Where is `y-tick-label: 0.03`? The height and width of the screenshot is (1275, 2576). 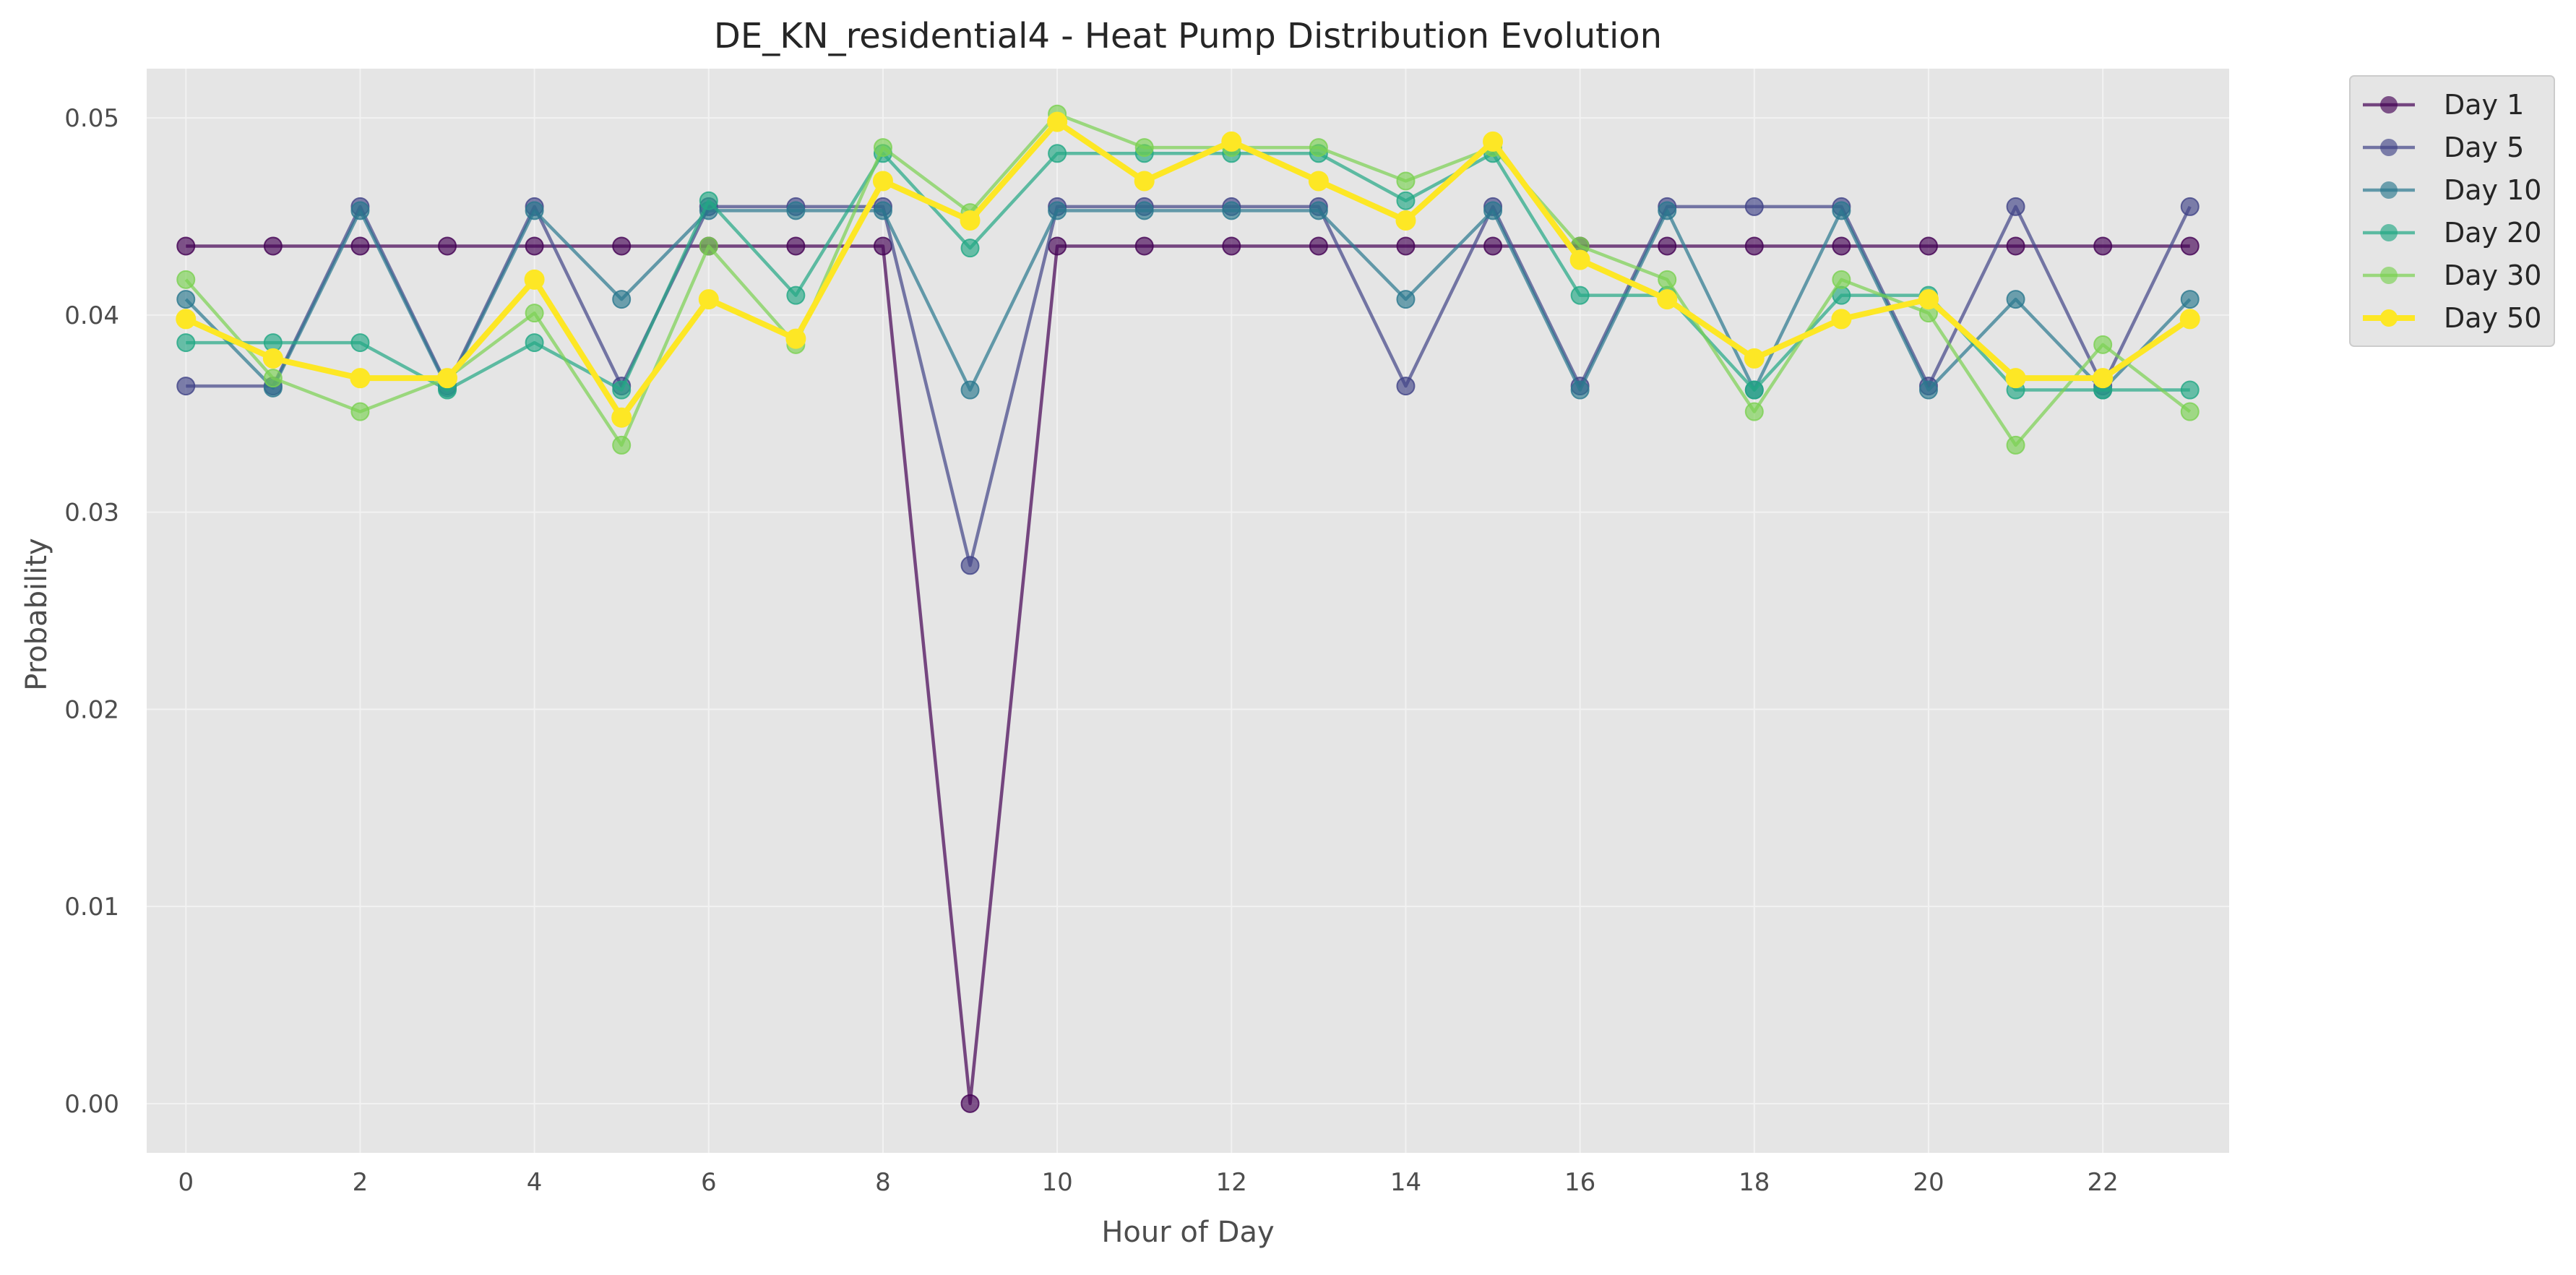
y-tick-label: 0.03 is located at coordinates (91, 513).